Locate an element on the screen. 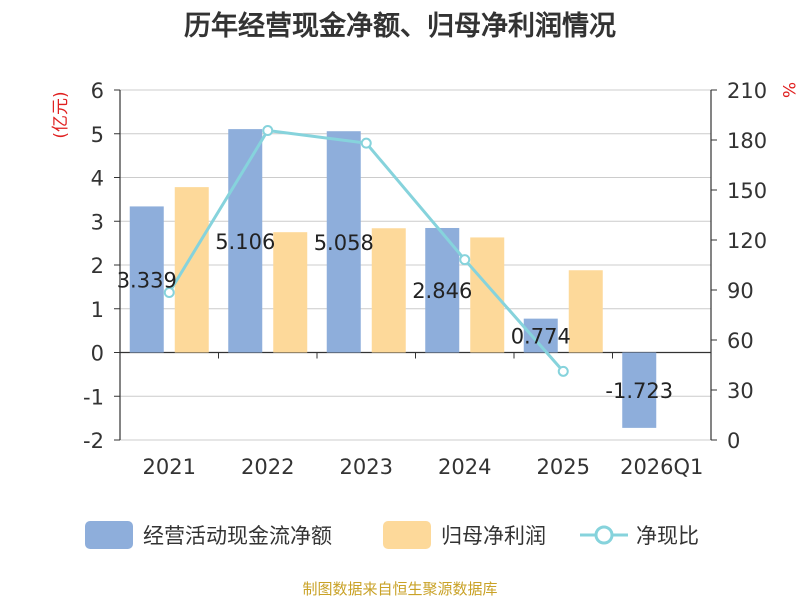 The width and height of the screenshot is (800, 600). y-left-tick-label: 0 is located at coordinates (97, 354).